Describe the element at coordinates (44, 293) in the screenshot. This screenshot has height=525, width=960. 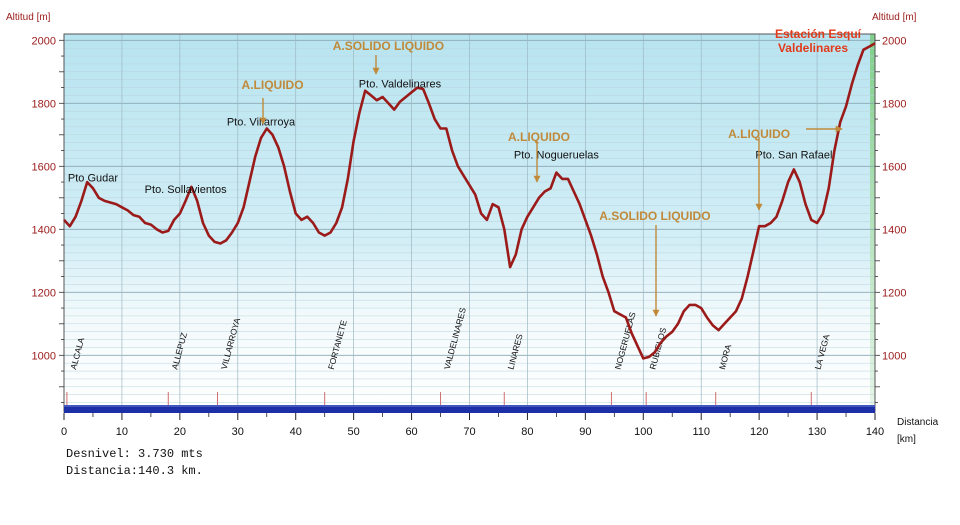
I see `y-tick-label-left: 1200` at that location.